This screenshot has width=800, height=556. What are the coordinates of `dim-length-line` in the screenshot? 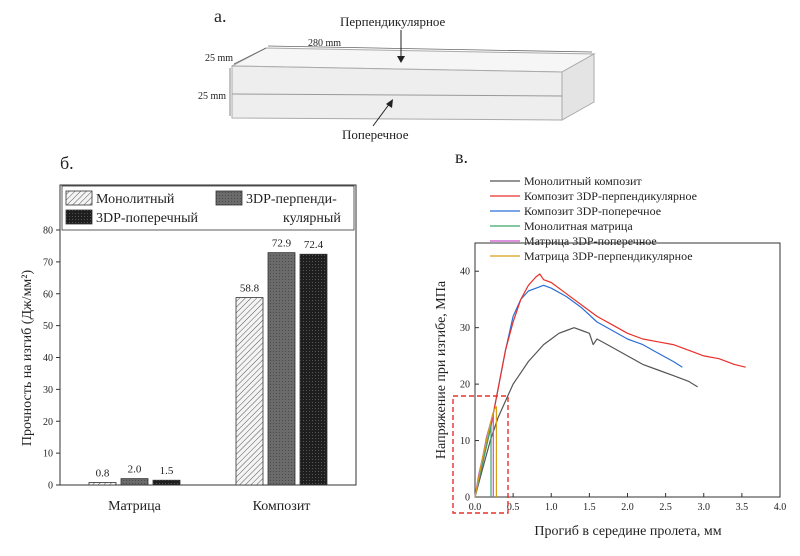 It's located at (430, 49).